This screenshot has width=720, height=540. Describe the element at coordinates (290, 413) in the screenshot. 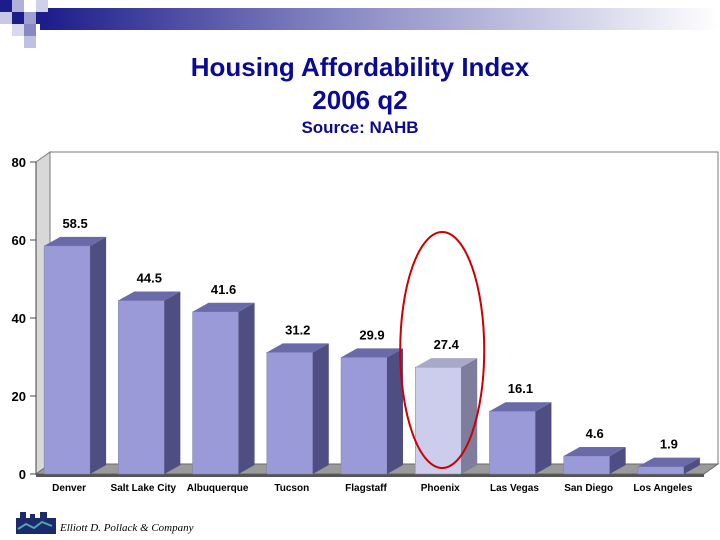

I see `bar-tucson` at that location.